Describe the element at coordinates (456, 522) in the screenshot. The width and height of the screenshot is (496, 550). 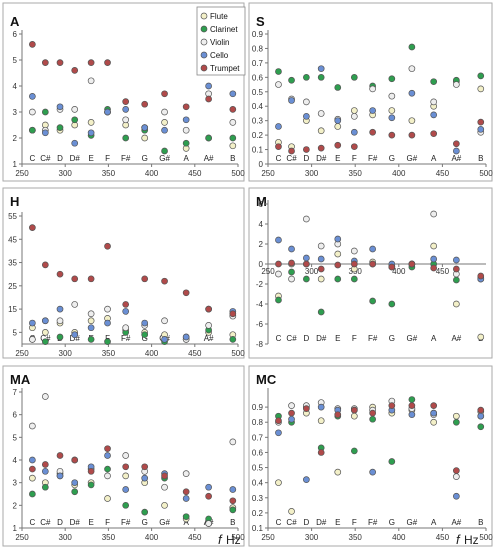
I see `note-label-A#: A#` at that location.